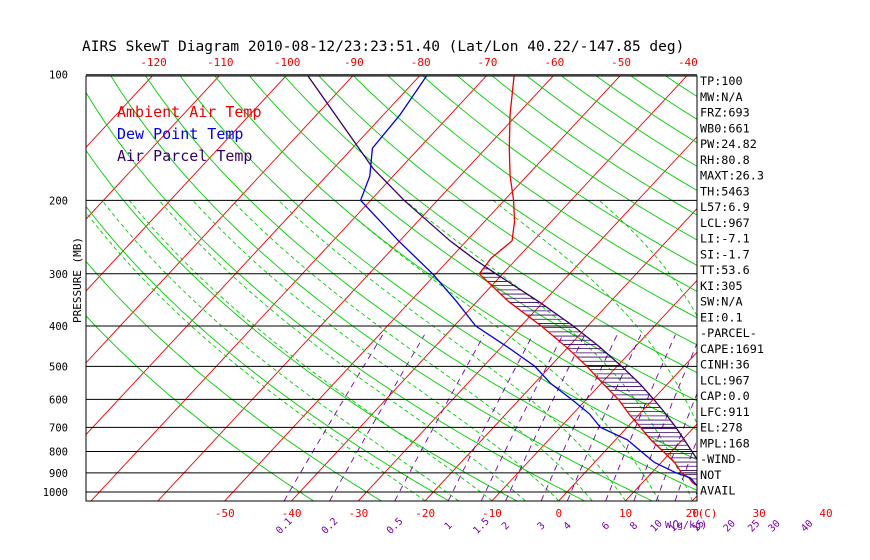  What do you see at coordinates (725, 113) in the screenshot?
I see `index-value: FRZ:693` at bounding box center [725, 113].